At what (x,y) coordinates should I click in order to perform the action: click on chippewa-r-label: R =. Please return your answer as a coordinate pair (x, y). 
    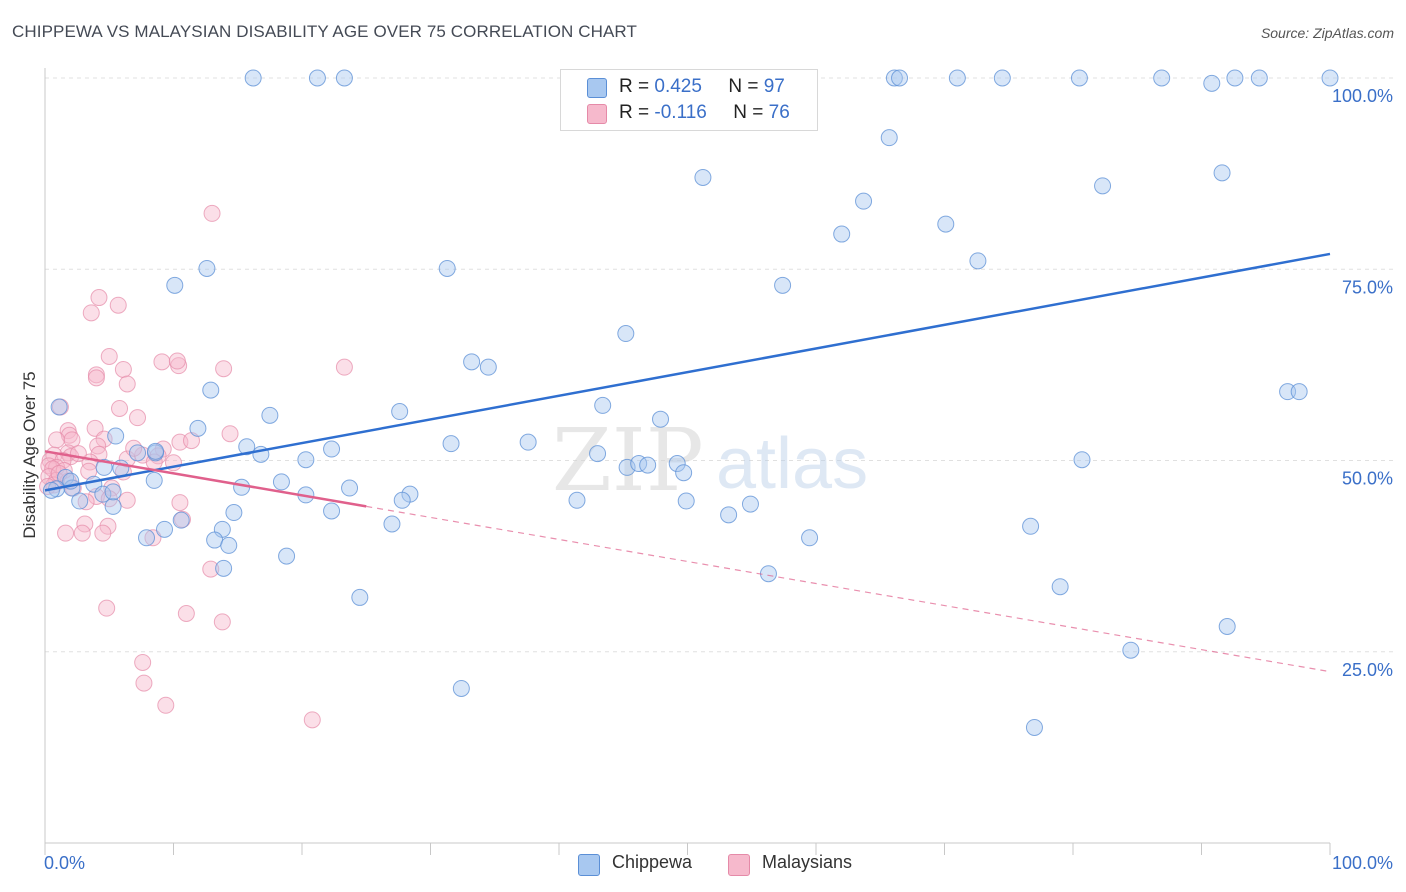
    Looking at the image, I should click on (634, 86).